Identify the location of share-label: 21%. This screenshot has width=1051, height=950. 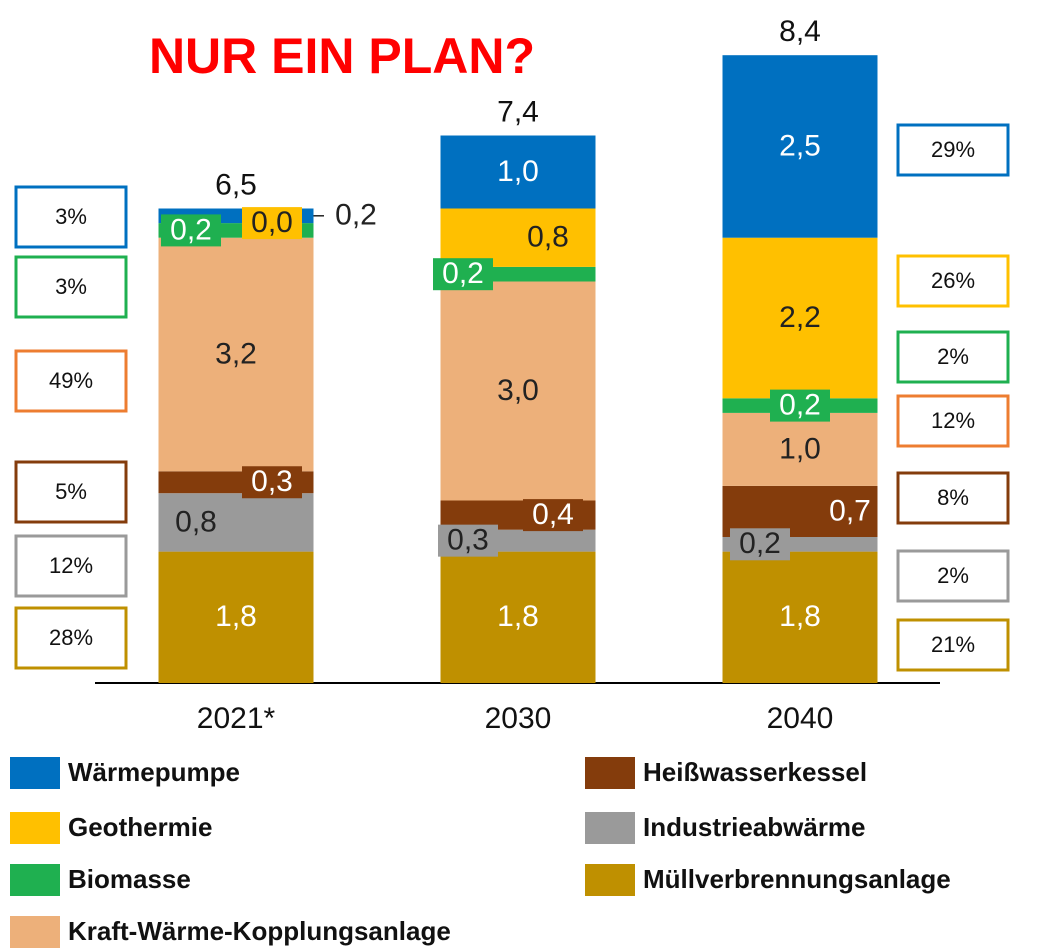
(953, 644).